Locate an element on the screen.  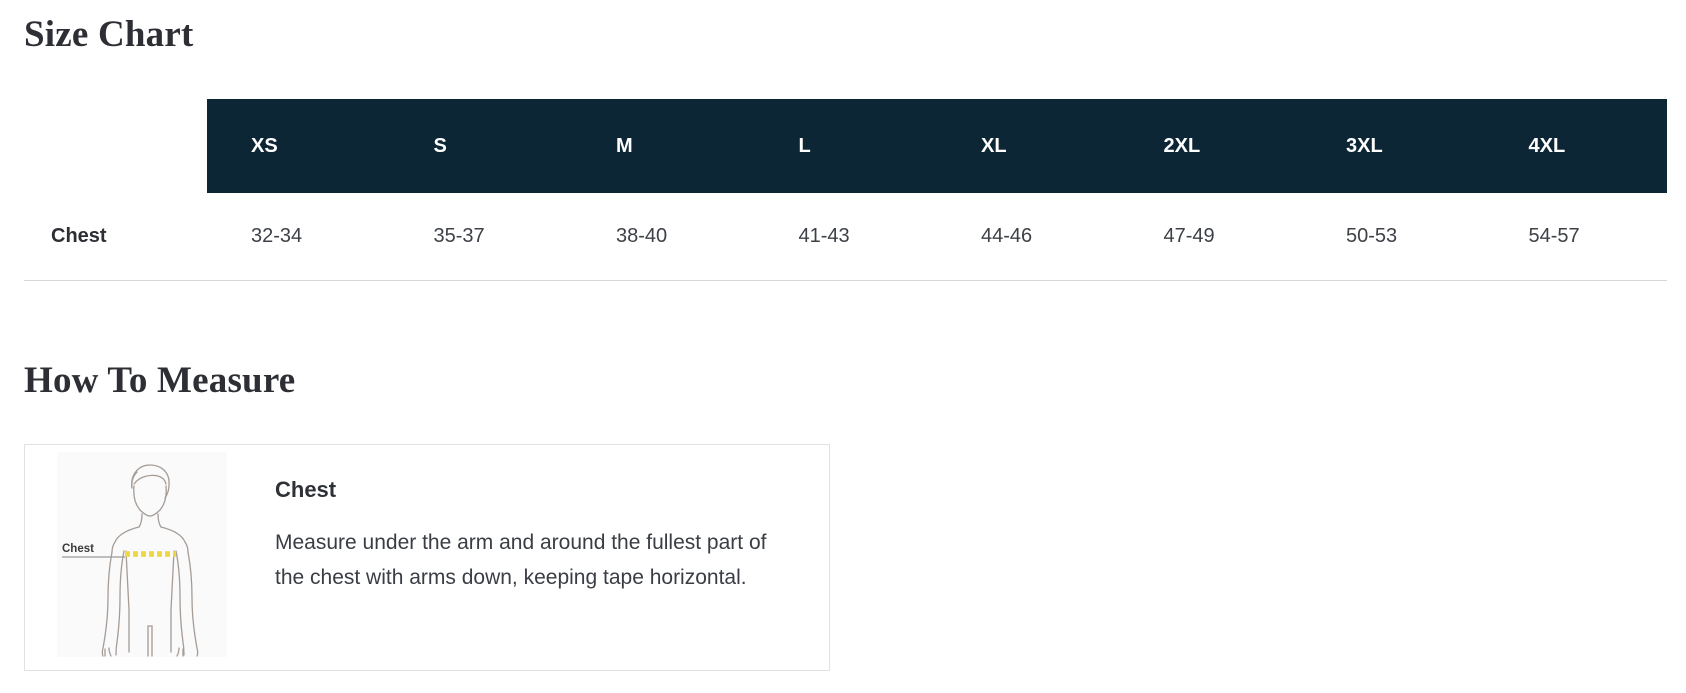
size-column-header-xl: XL is located at coordinates (1028, 146).